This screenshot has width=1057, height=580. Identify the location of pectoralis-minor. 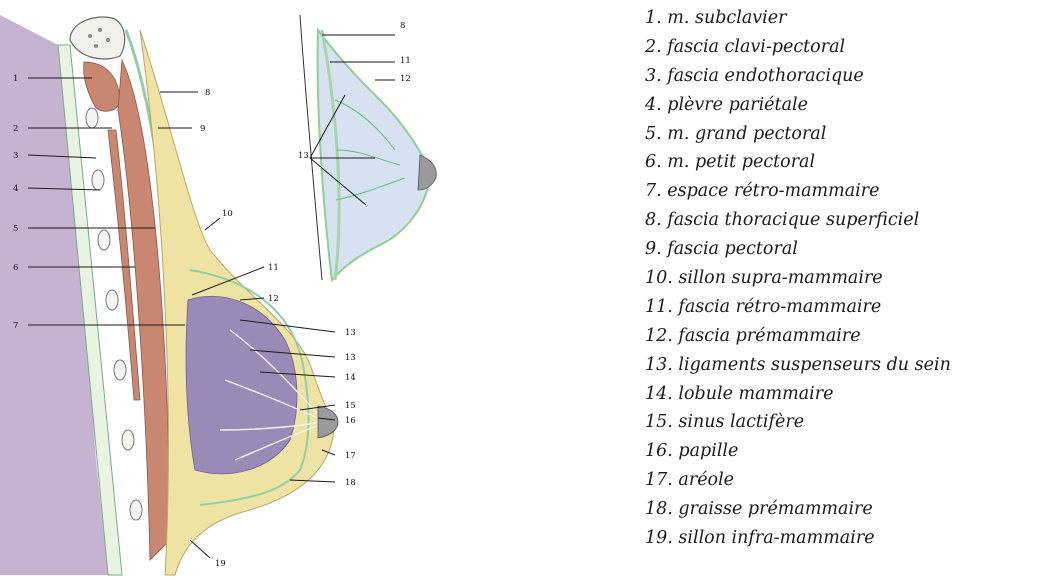
(124, 265).